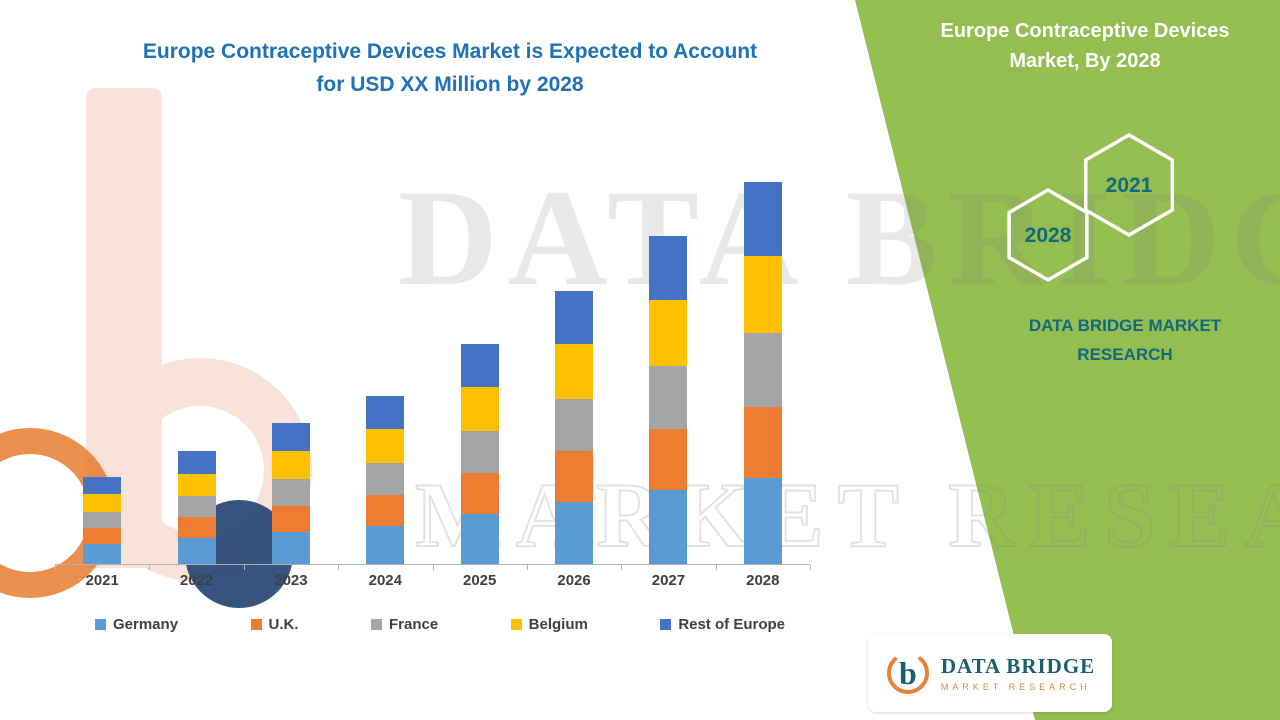 The width and height of the screenshot is (1280, 720). What do you see at coordinates (196, 580) in the screenshot?
I see `x-axis-label-2022: 2022` at bounding box center [196, 580].